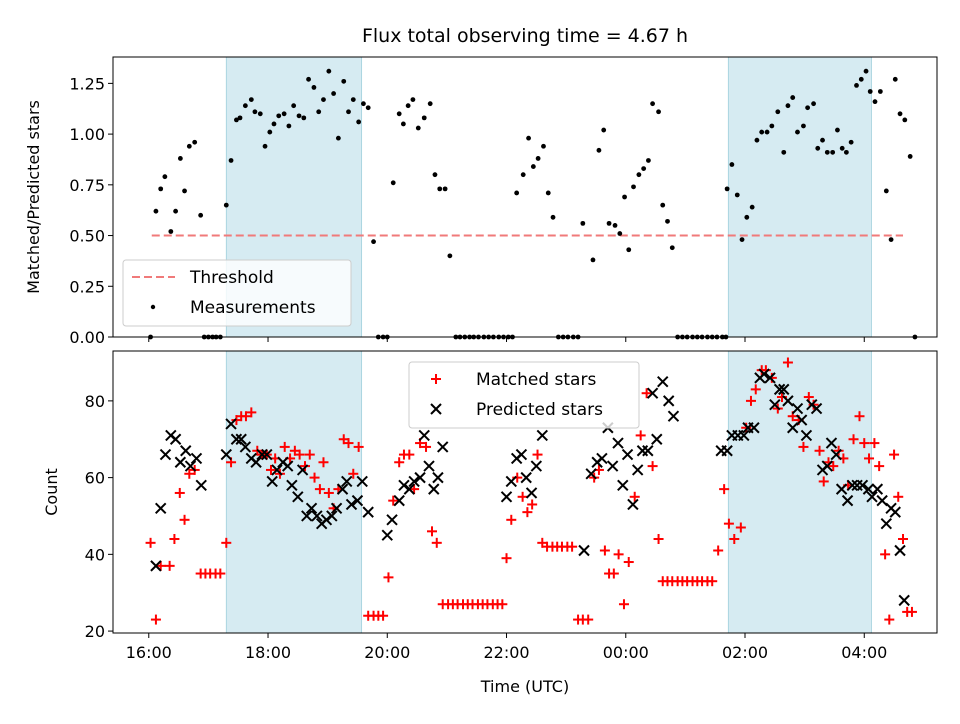  Describe the element at coordinates (33, 197) in the screenshot. I see `ratio-y-axis-label: Matched/Predicted stars` at that location.